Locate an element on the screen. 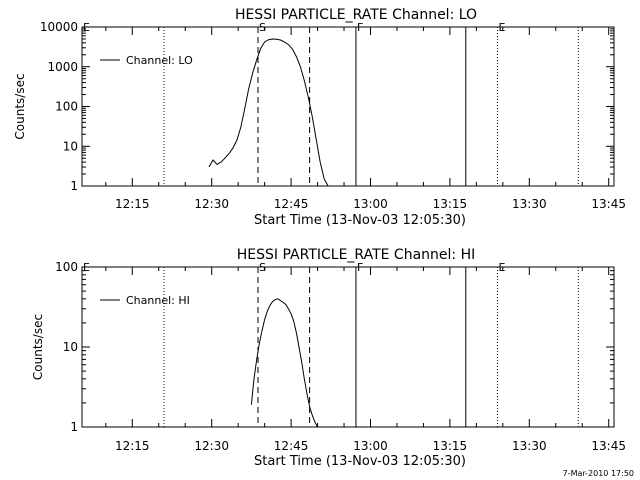 The width and height of the screenshot is (640, 480). y-tick-label: 1000 is located at coordinates (62, 67).